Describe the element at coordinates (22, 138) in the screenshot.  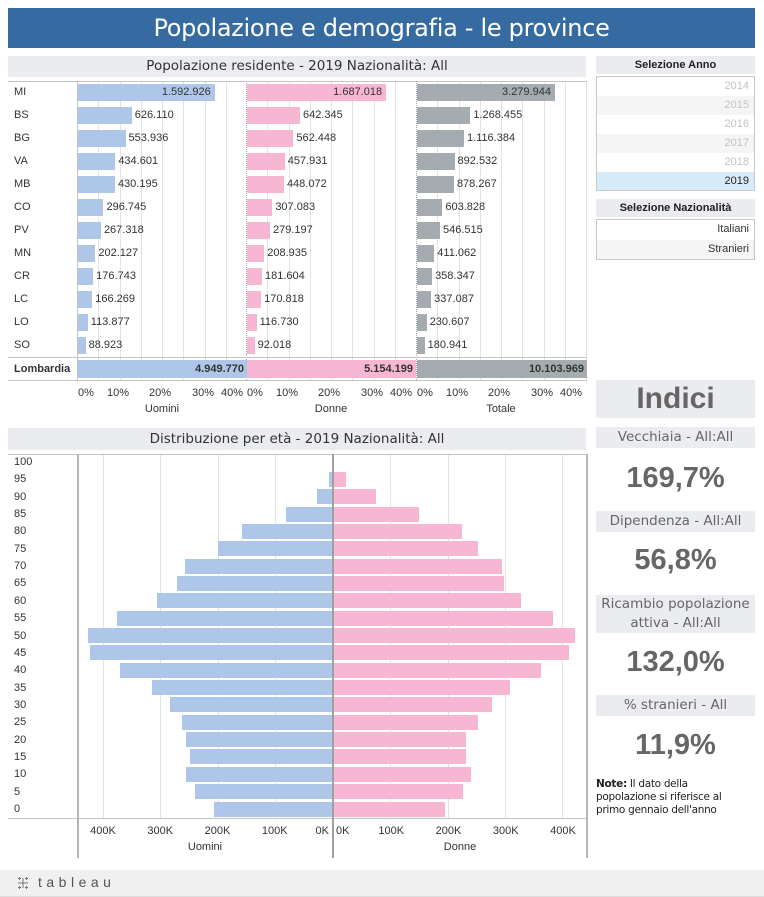
I see `province-label: BG` at that location.